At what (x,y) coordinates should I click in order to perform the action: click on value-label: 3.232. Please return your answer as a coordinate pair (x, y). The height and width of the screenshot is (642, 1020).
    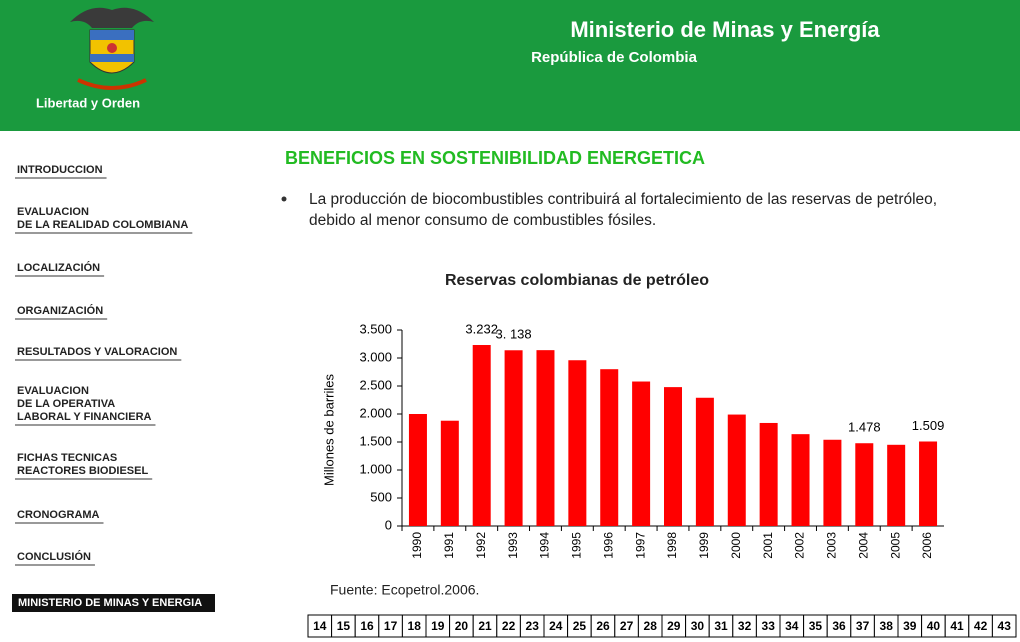
    Looking at the image, I should click on (481, 328).